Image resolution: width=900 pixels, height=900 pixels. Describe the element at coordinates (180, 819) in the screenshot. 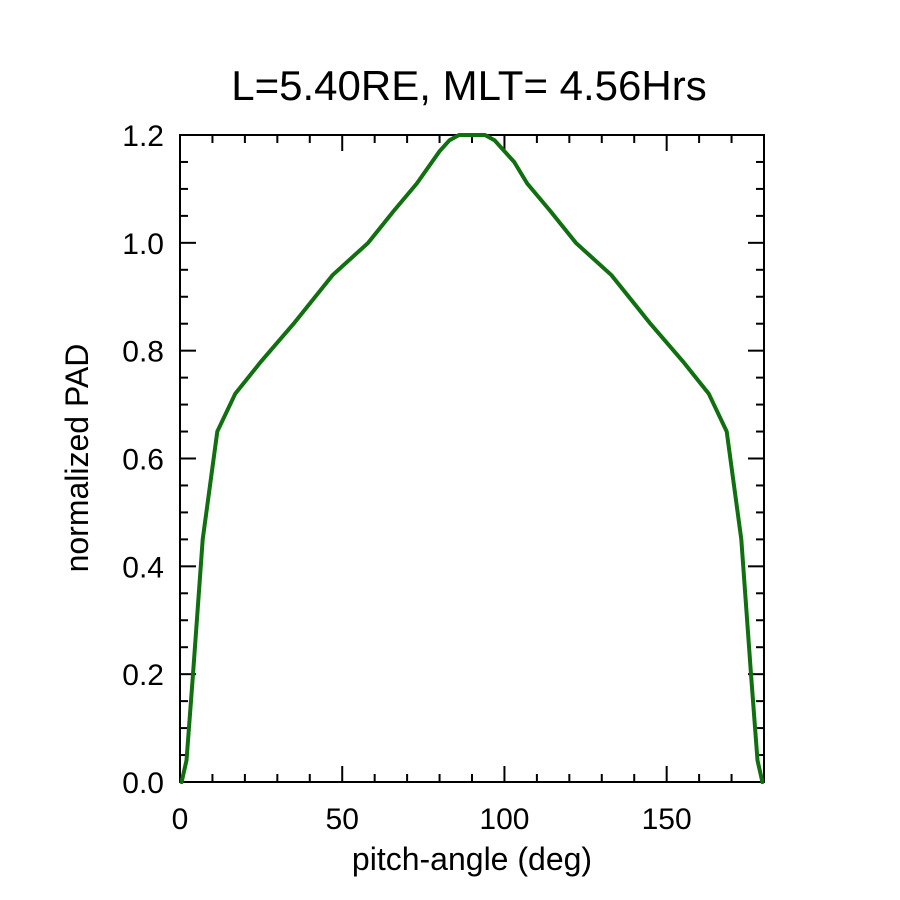

I see `x-tick-label: 0` at that location.